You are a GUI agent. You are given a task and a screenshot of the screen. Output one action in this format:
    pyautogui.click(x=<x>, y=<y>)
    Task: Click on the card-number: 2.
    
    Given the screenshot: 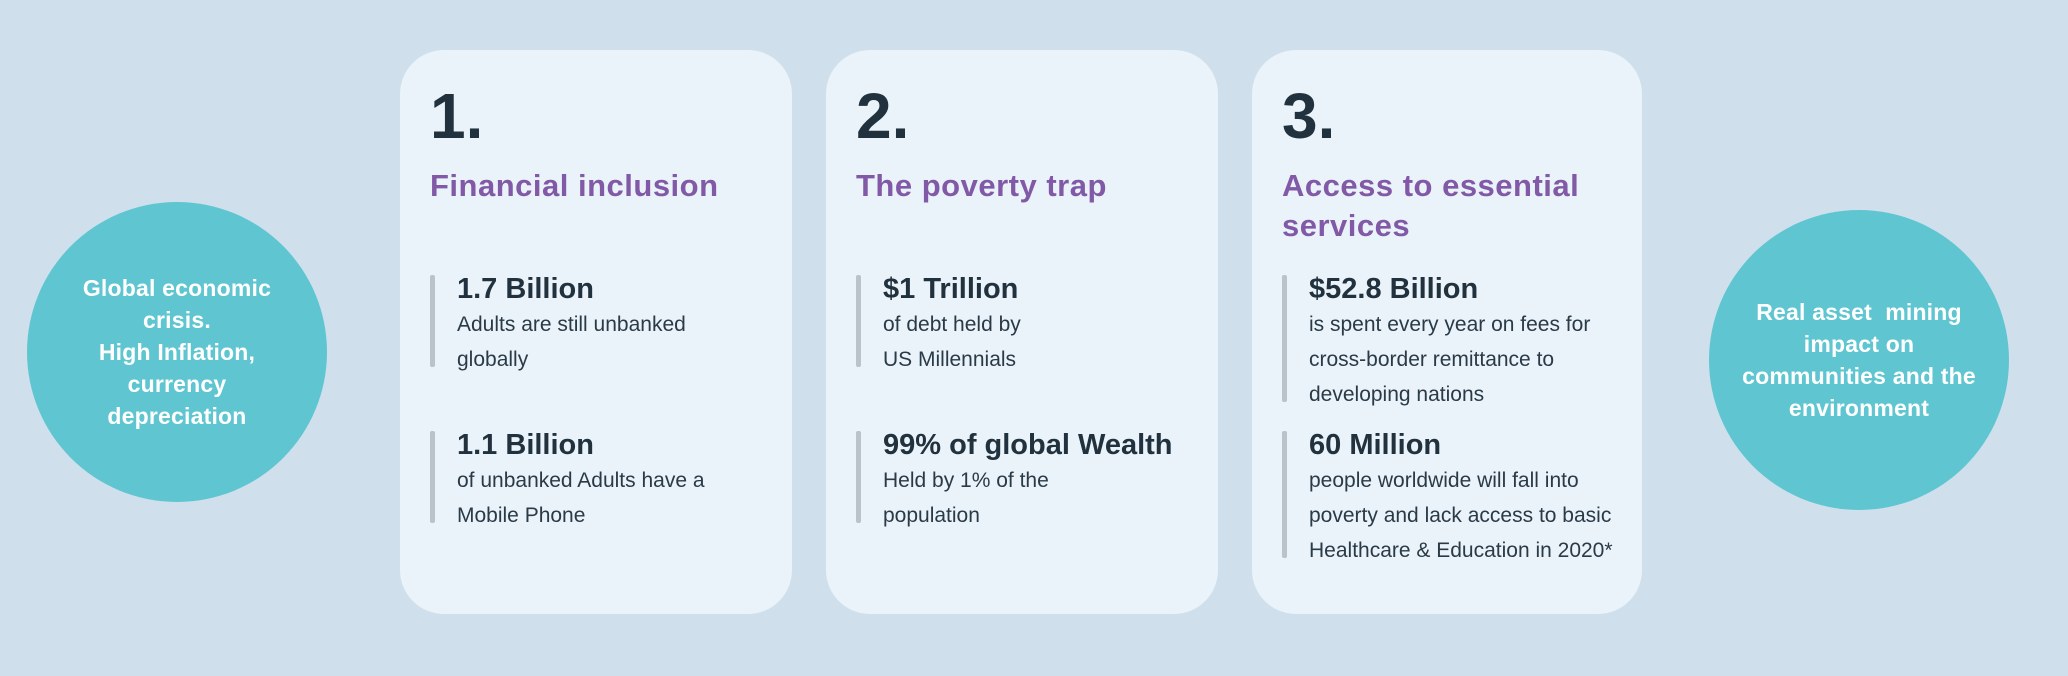 What is the action you would take?
    pyautogui.click(x=883, y=116)
    